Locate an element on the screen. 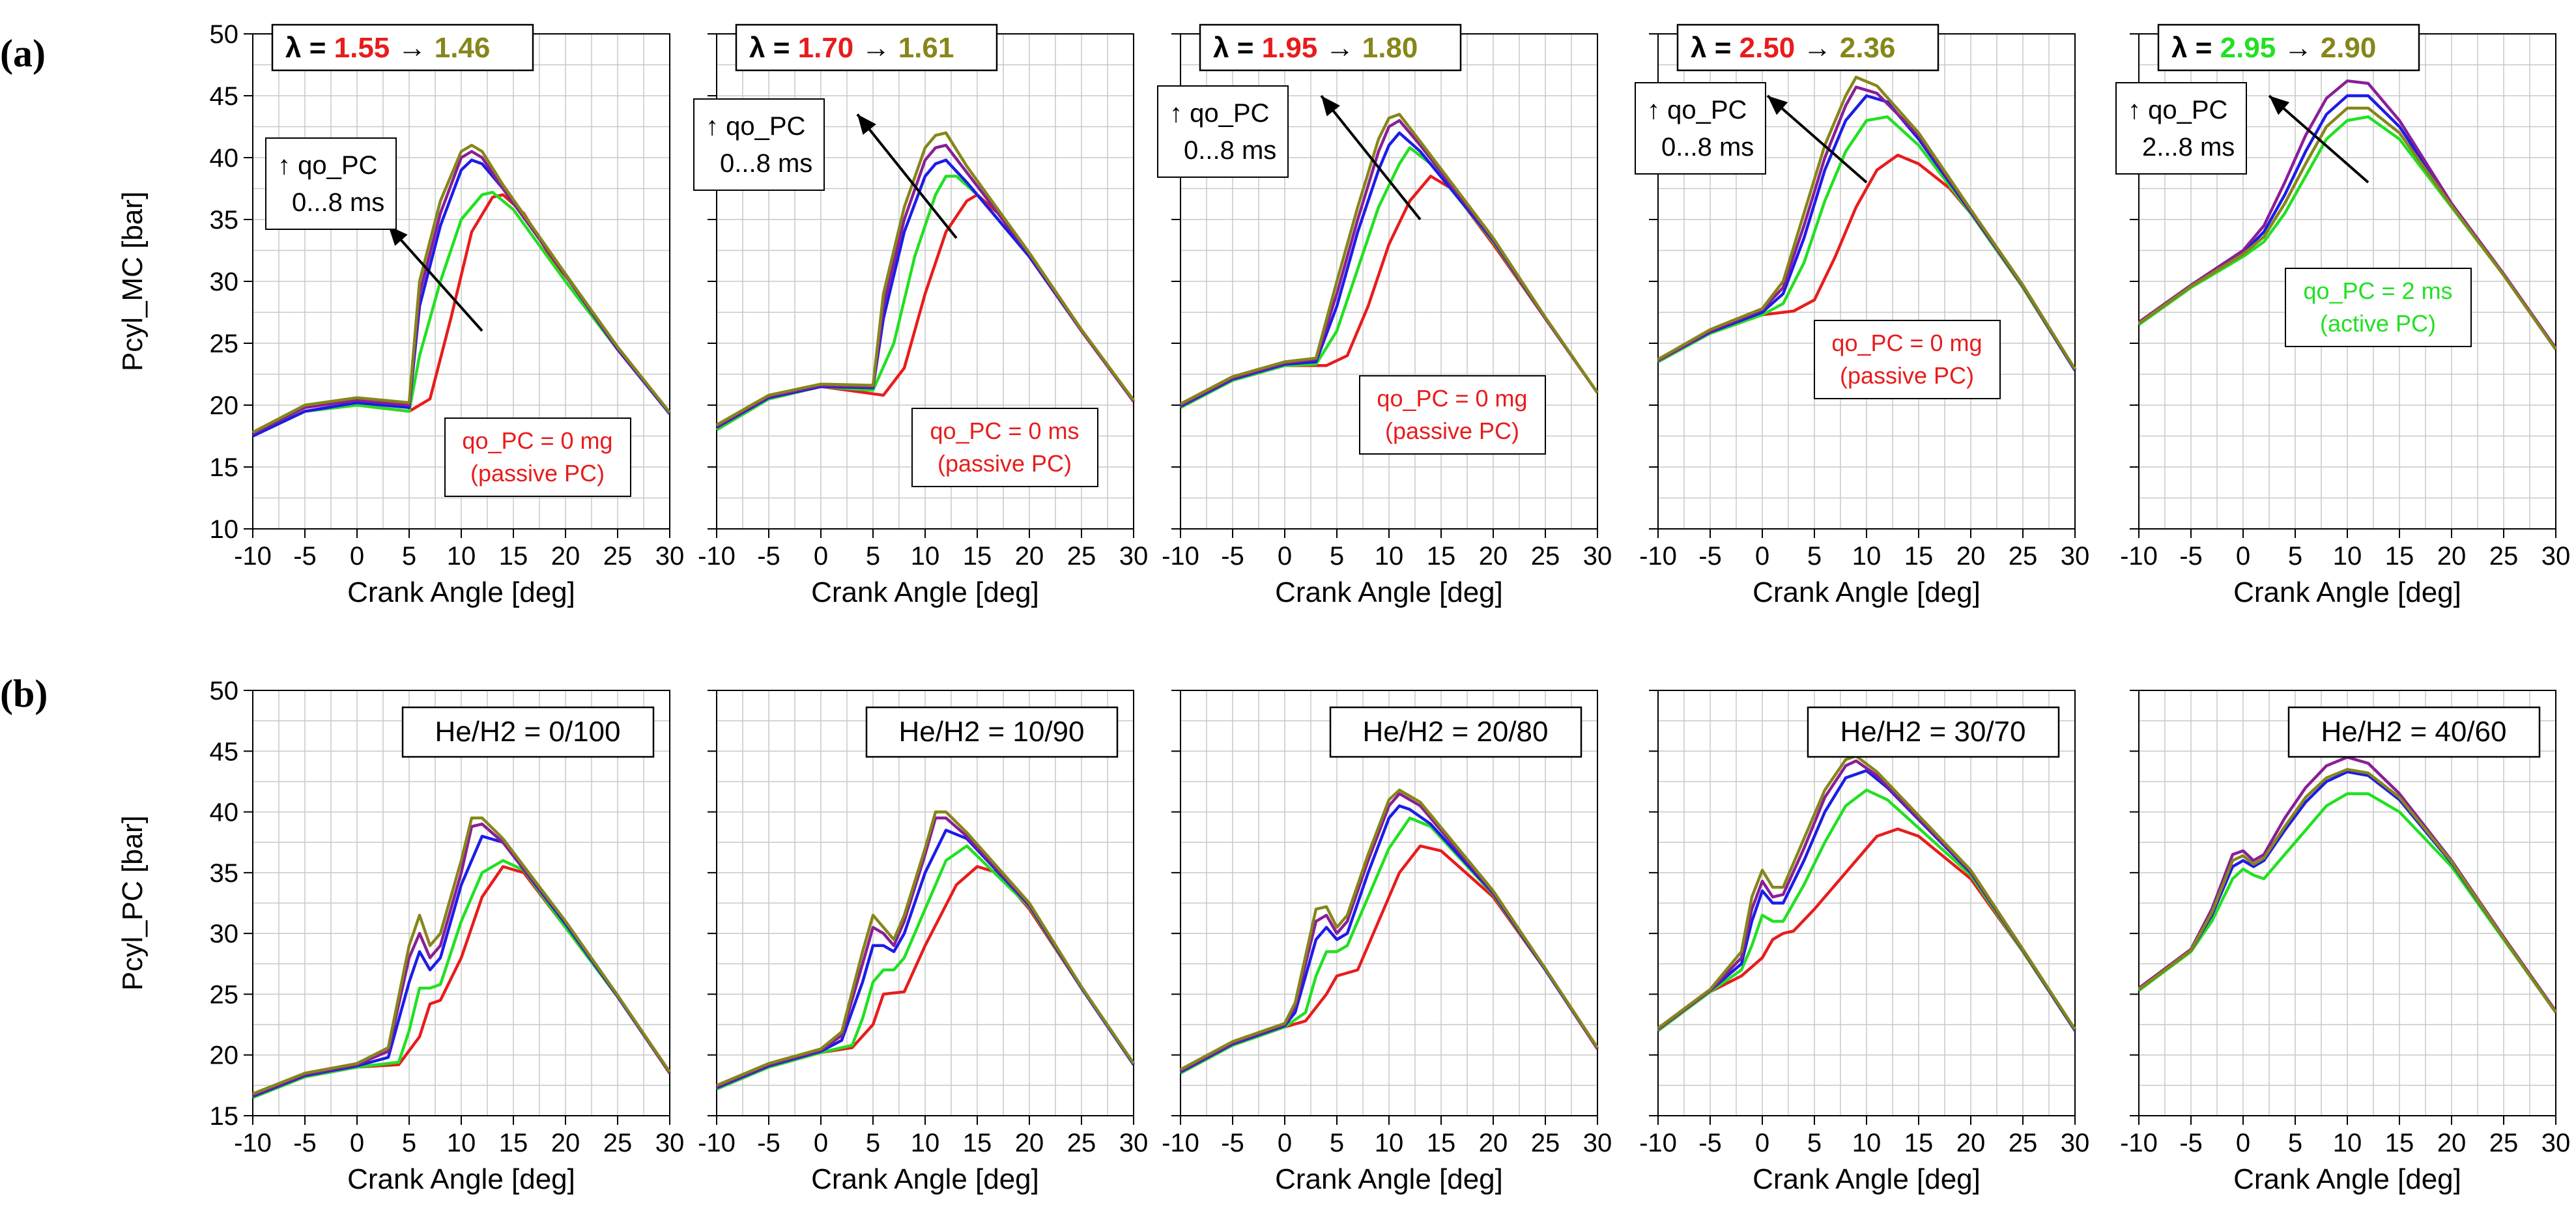 This screenshot has width=2576, height=1231. lambda-part: 1.61 is located at coordinates (926, 48).